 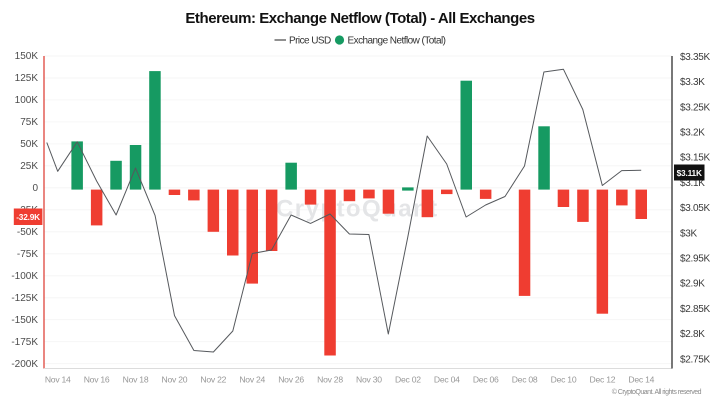 I want to click on svg-text: $3.05K, so click(x=695, y=208).